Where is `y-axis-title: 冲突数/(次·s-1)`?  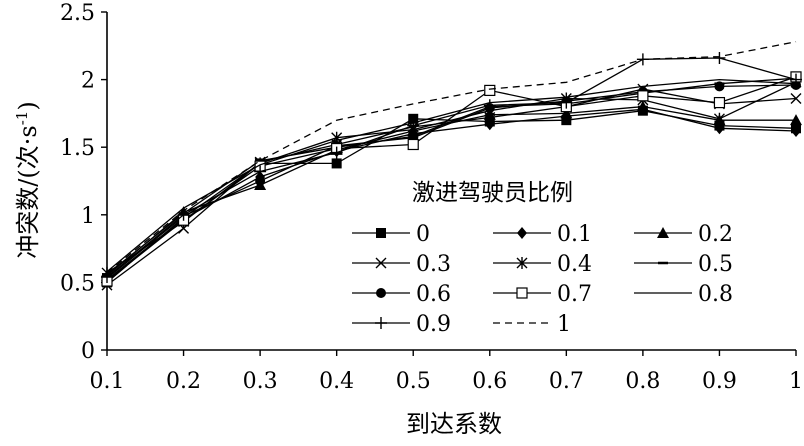 y-axis-title: 冲突数/(次·s-1) is located at coordinates (27, 179).